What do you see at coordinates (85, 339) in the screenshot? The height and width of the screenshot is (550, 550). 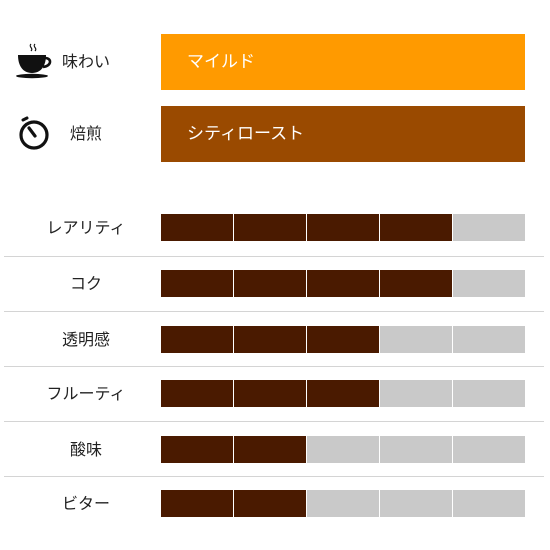 I see `rating-label: 透明感` at bounding box center [85, 339].